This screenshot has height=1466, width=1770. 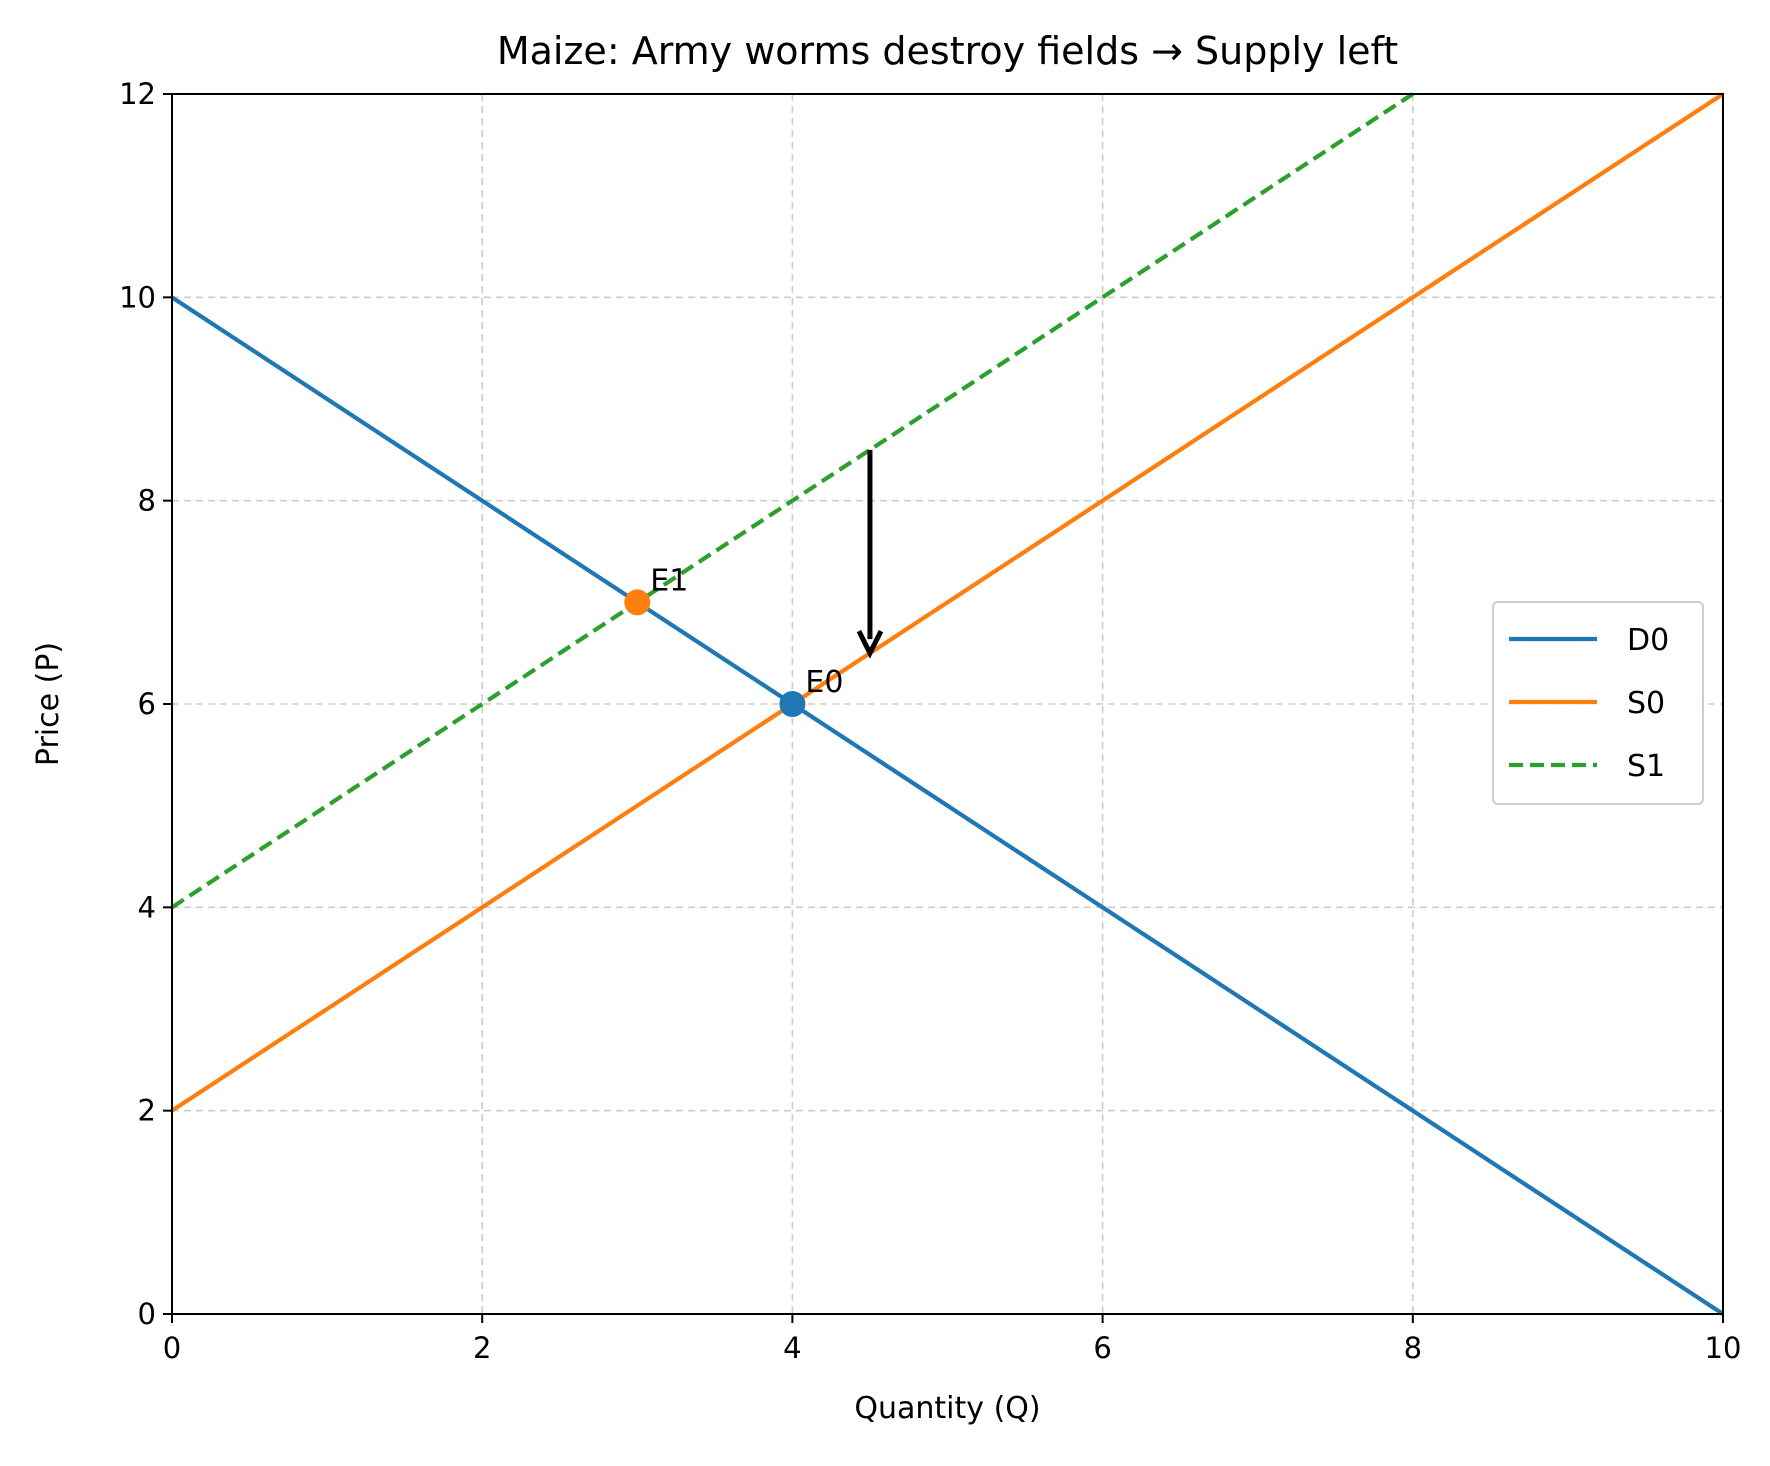 I want to click on y-axis-label: Price (P), so click(x=48, y=704).